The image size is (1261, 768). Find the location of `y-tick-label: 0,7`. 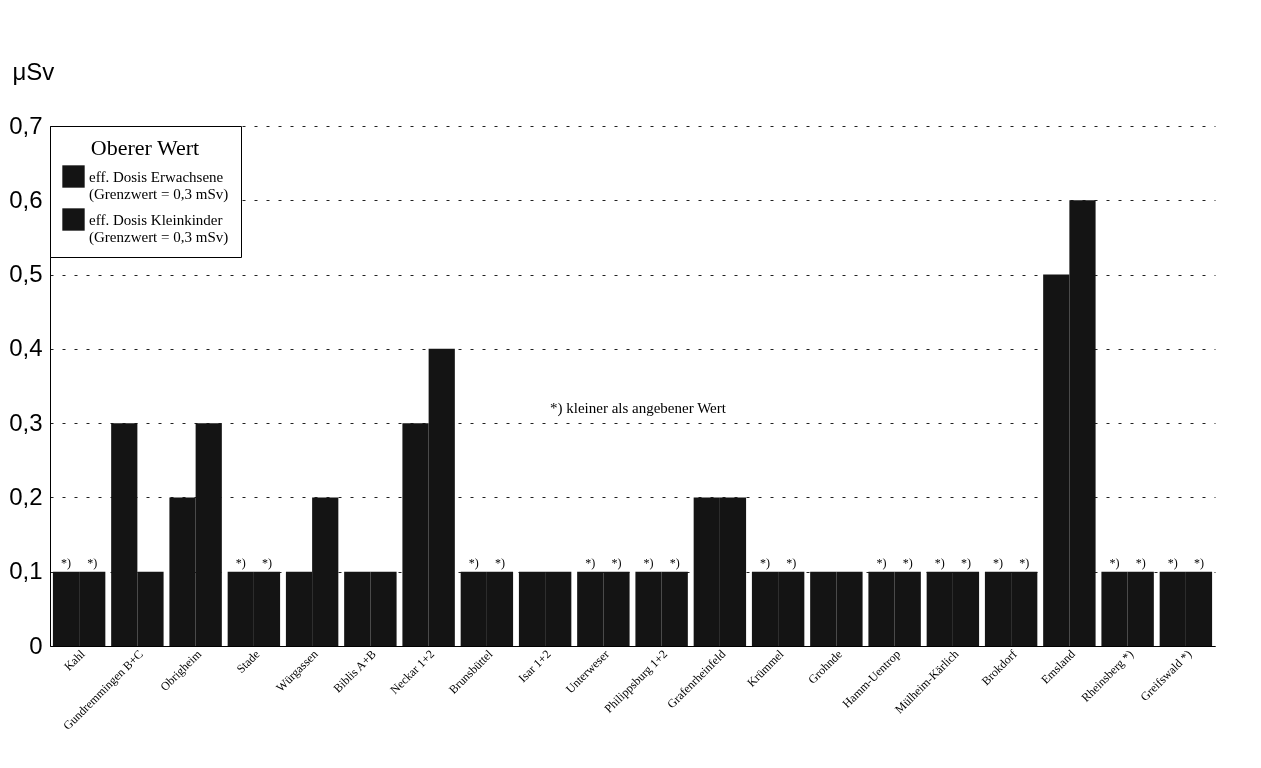

y-tick-label: 0,7 is located at coordinates (26, 125).